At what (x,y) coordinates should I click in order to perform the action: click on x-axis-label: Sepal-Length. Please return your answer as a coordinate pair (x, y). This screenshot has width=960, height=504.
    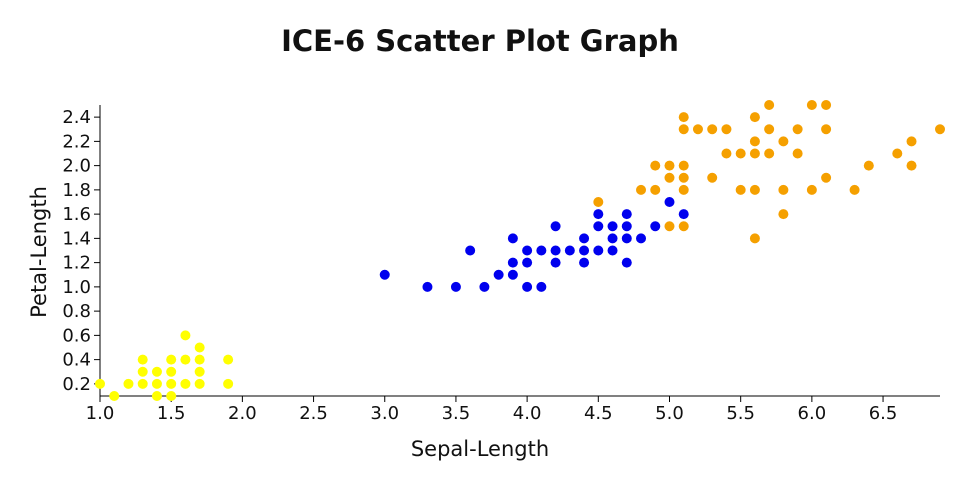
    Looking at the image, I should click on (480, 449).